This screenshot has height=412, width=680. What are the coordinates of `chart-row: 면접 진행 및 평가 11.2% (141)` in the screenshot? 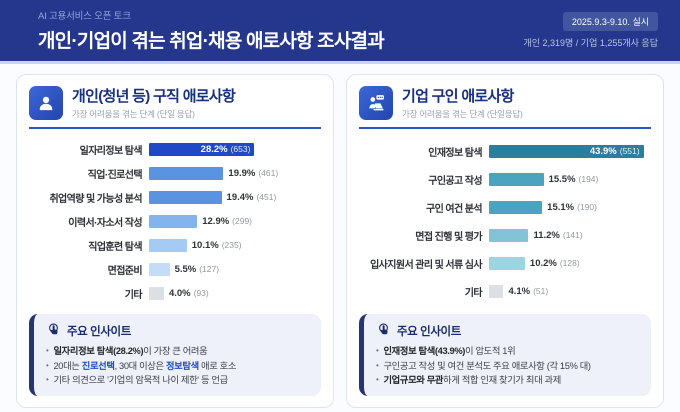 It's located at (505, 235).